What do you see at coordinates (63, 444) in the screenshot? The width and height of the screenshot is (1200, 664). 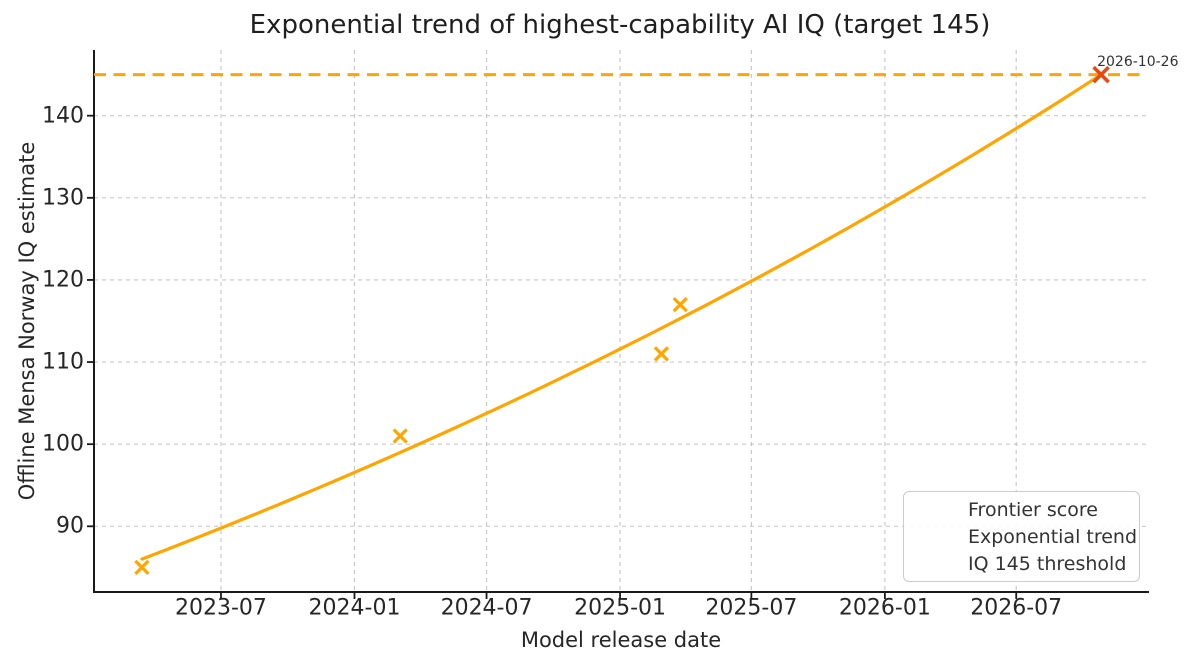 I see `y-tick-label: 100` at bounding box center [63, 444].